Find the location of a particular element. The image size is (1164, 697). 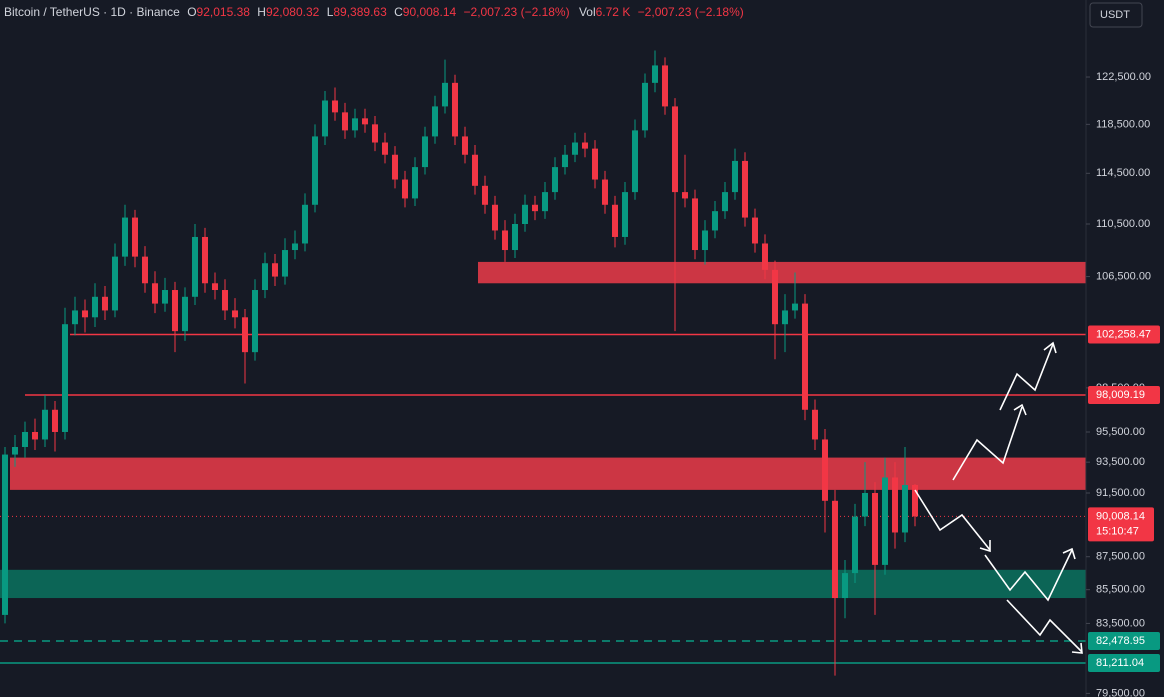

projection-arrows is located at coordinates (998, 497).